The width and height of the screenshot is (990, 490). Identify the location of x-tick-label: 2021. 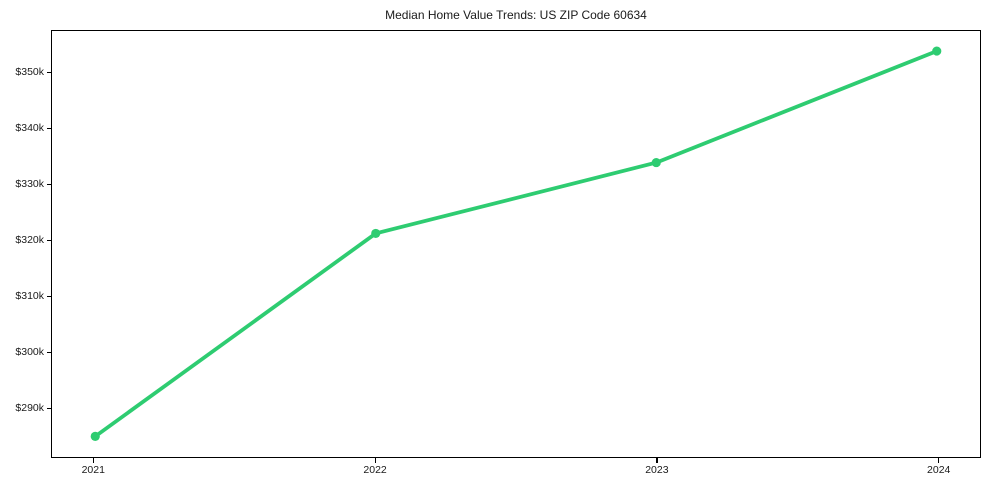
(93, 470).